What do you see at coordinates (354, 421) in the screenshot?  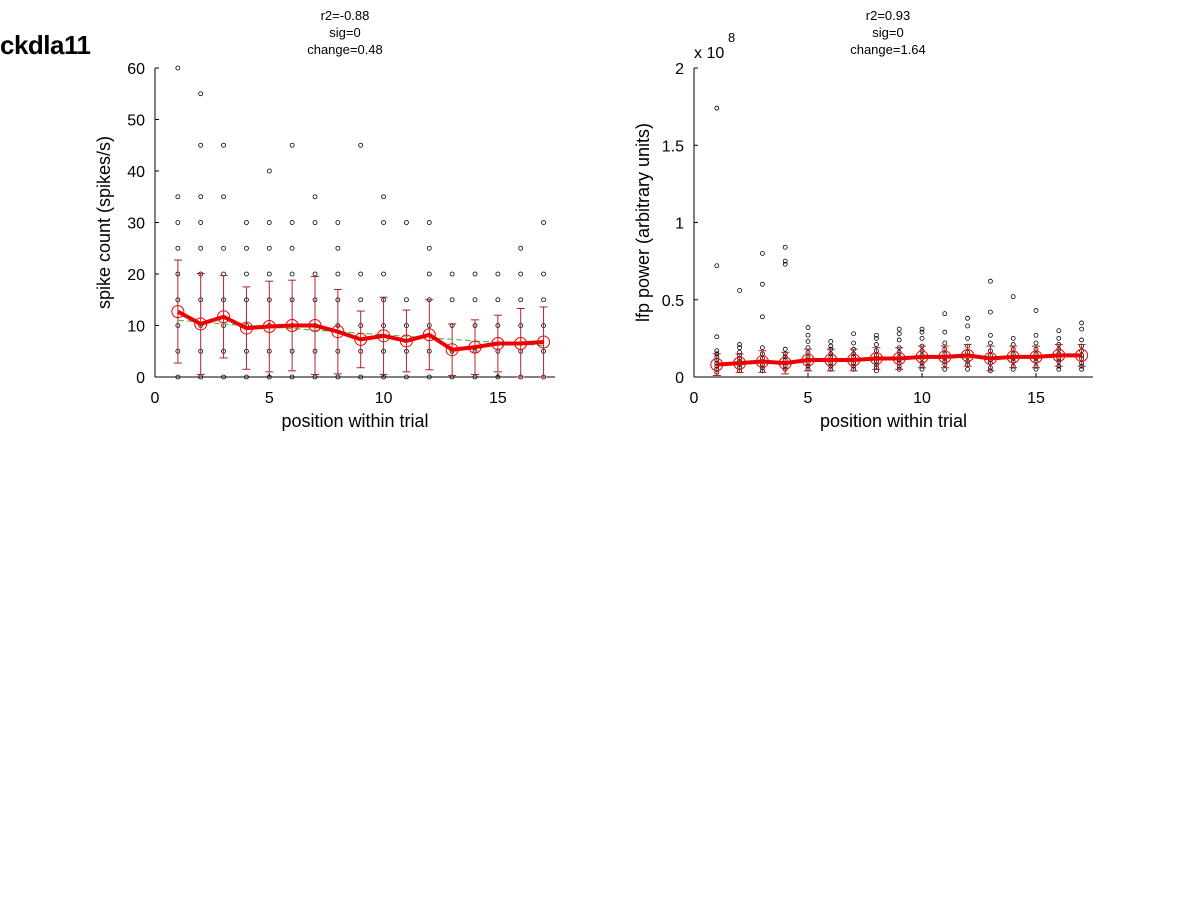 I see `x-axis-label: position within trial` at bounding box center [354, 421].